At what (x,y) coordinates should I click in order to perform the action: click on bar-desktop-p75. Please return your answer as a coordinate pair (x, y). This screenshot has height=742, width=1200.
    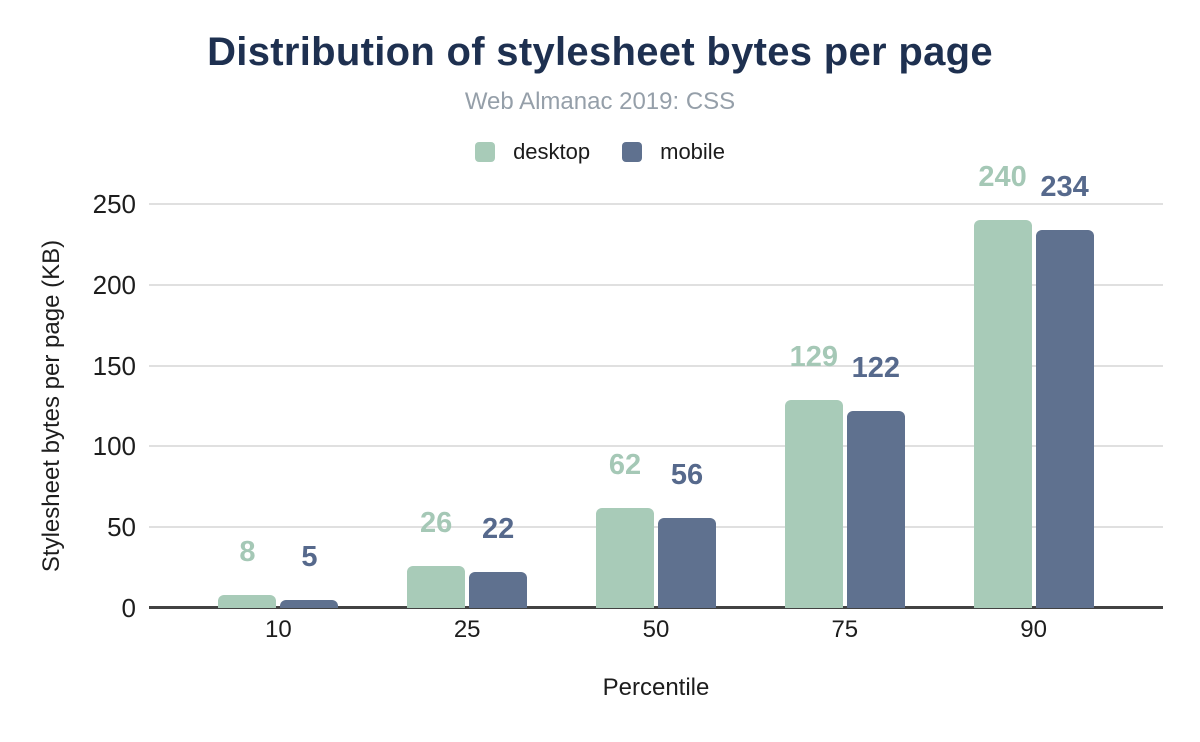
    Looking at the image, I should click on (813, 503).